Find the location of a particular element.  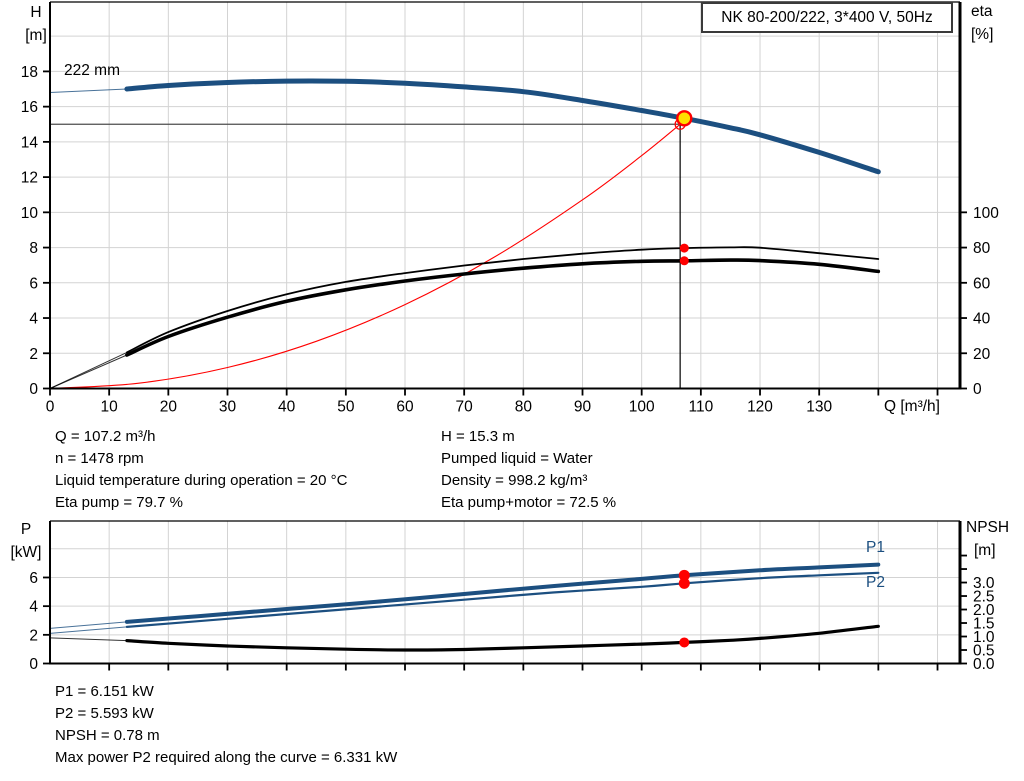

npsh-unit-label: [m] is located at coordinates (985, 550).